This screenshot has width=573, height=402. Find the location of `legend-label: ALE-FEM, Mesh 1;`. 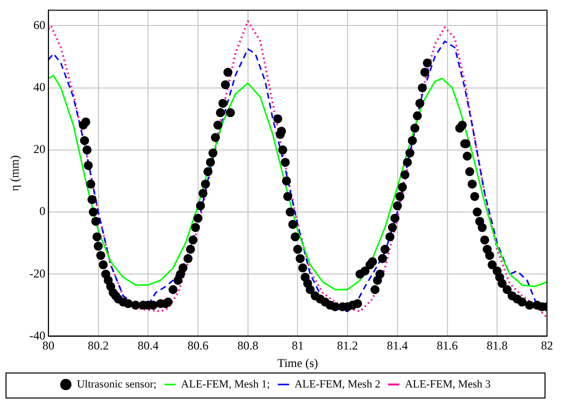

legend-label: ALE-FEM, Mesh 1; is located at coordinates (225, 384).